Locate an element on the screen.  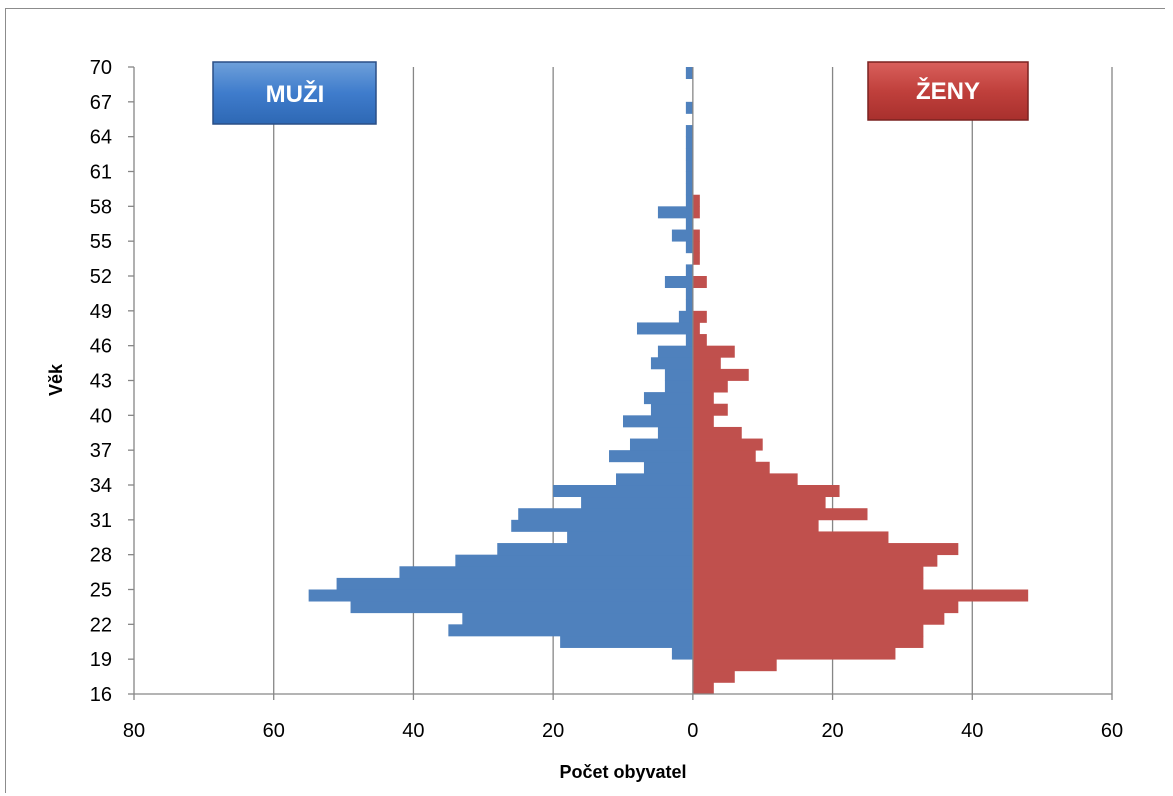
y-tick-label: 19 is located at coordinates (101, 660).